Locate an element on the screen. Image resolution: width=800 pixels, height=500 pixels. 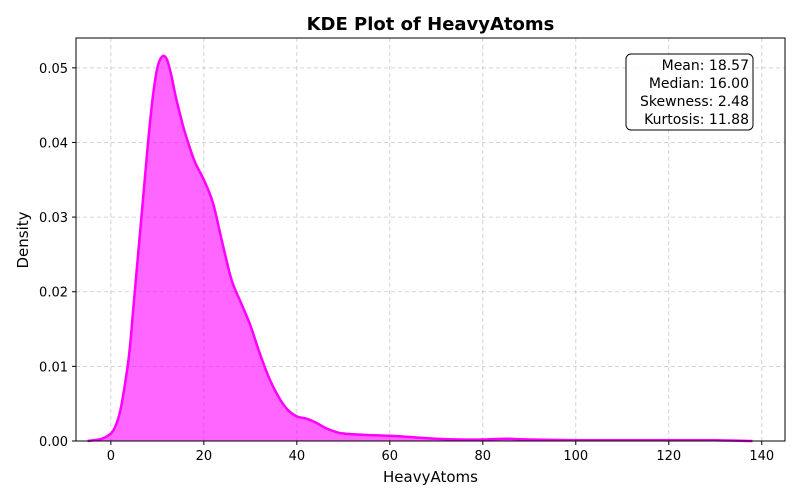
y-tick-label: 0.05 is located at coordinates (53, 69).